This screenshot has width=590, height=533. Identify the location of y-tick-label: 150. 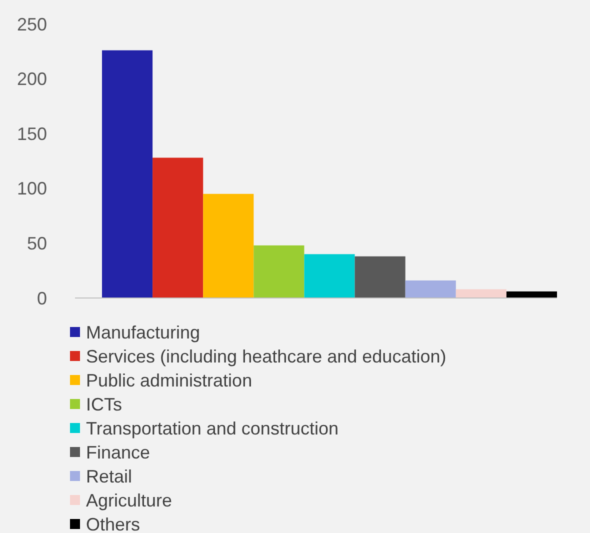
(31, 134).